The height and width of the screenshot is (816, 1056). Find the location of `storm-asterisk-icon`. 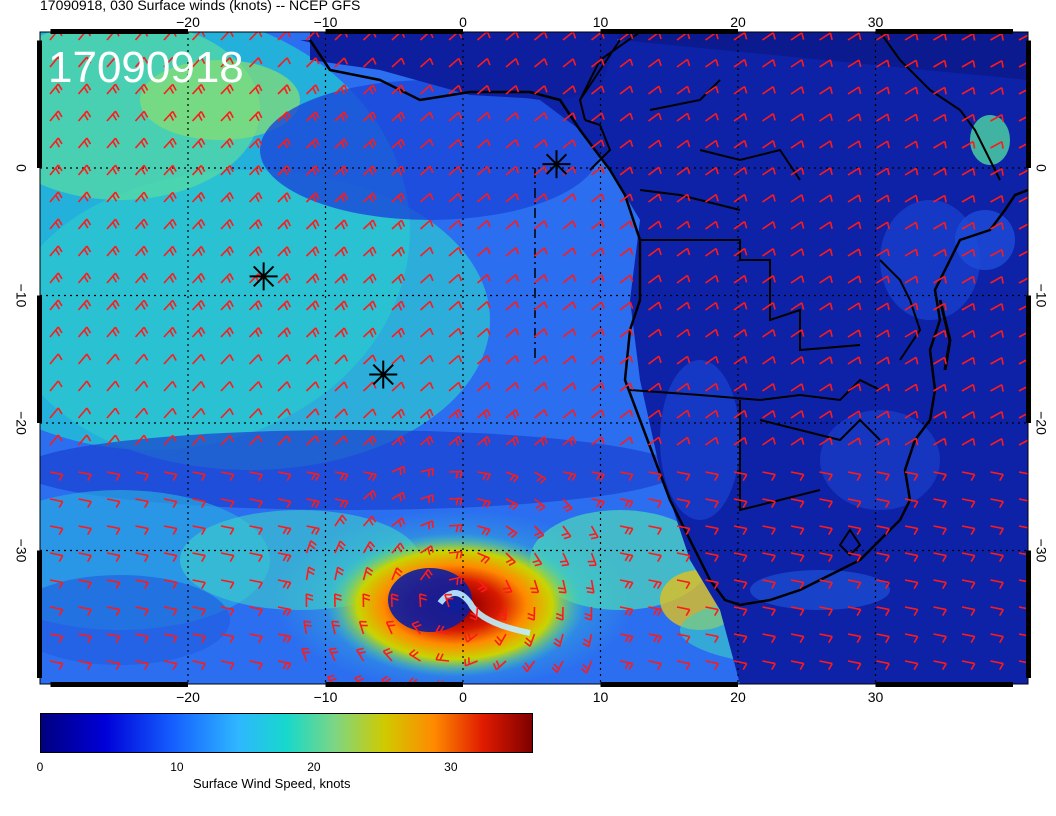

storm-asterisk-icon is located at coordinates (556, 164).